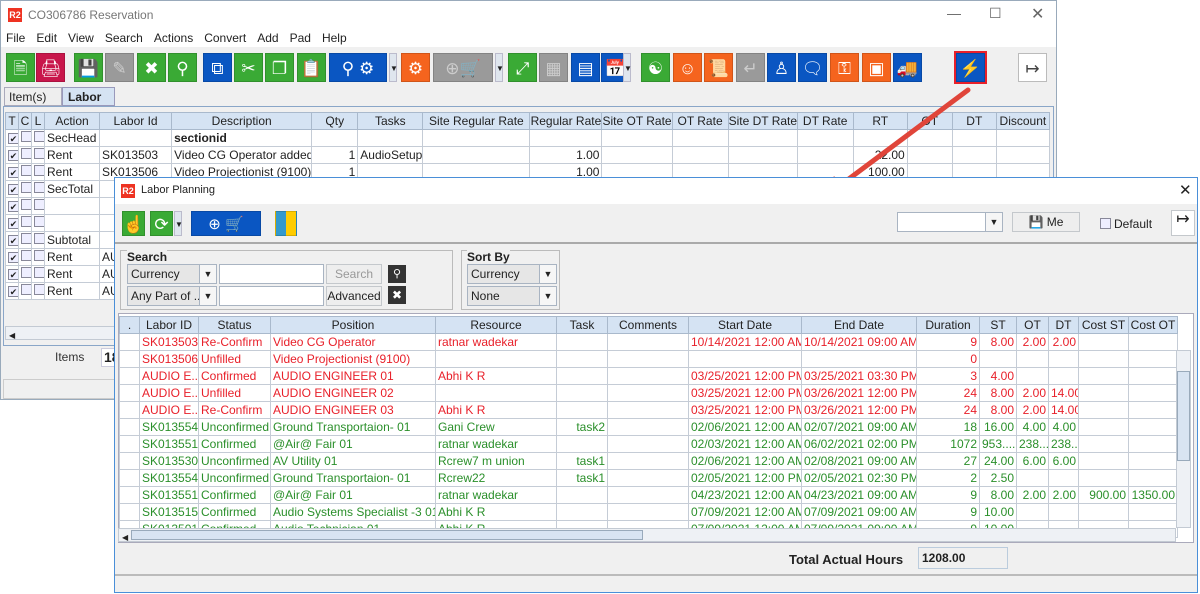  I want to click on cut-icon: ✂, so click(248, 67).